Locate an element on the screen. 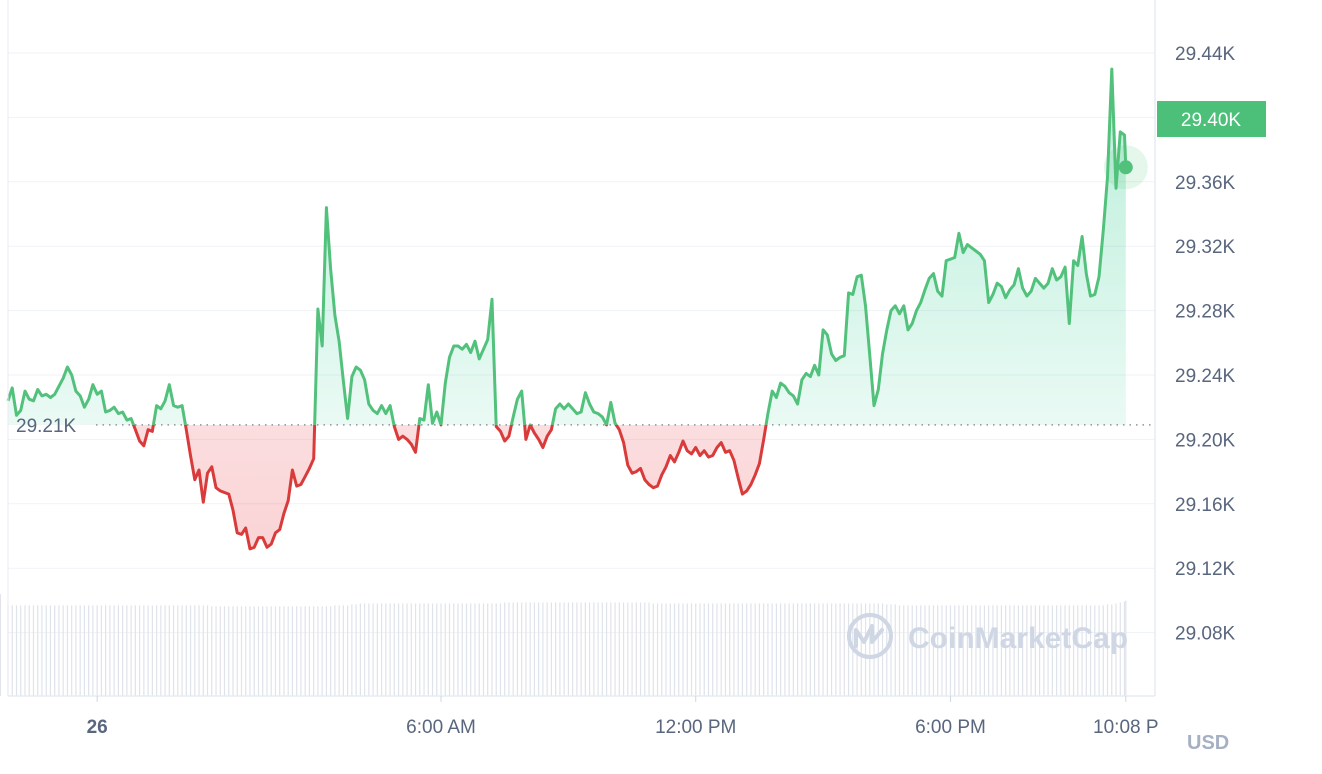 This screenshot has height=774, width=1322. x-tick-label: 26 is located at coordinates (97, 727).